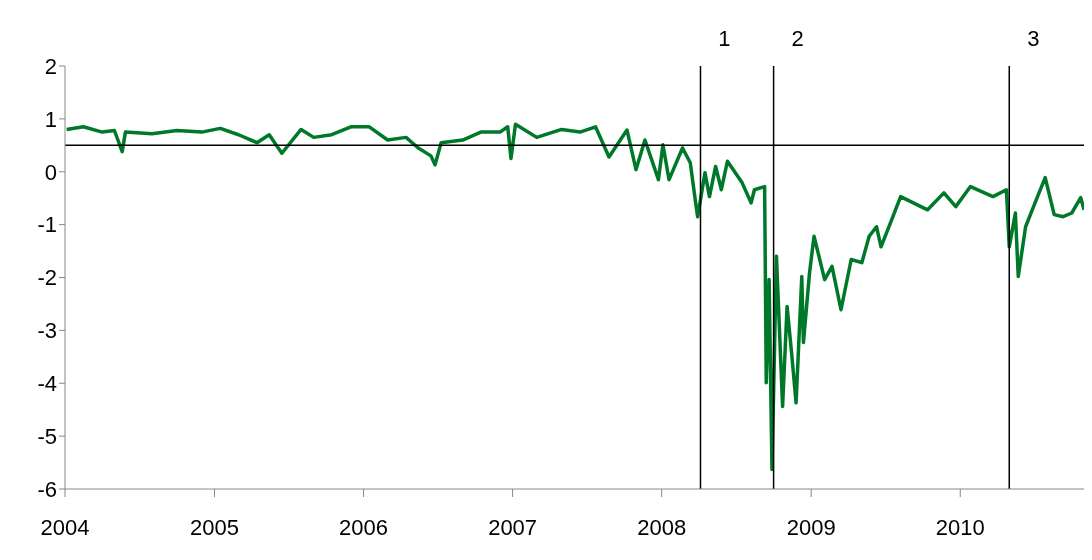 Image resolution: width=1092 pixels, height=560 pixels. What do you see at coordinates (47, 384) in the screenshot?
I see `y-tick-label: -4` at bounding box center [47, 384].